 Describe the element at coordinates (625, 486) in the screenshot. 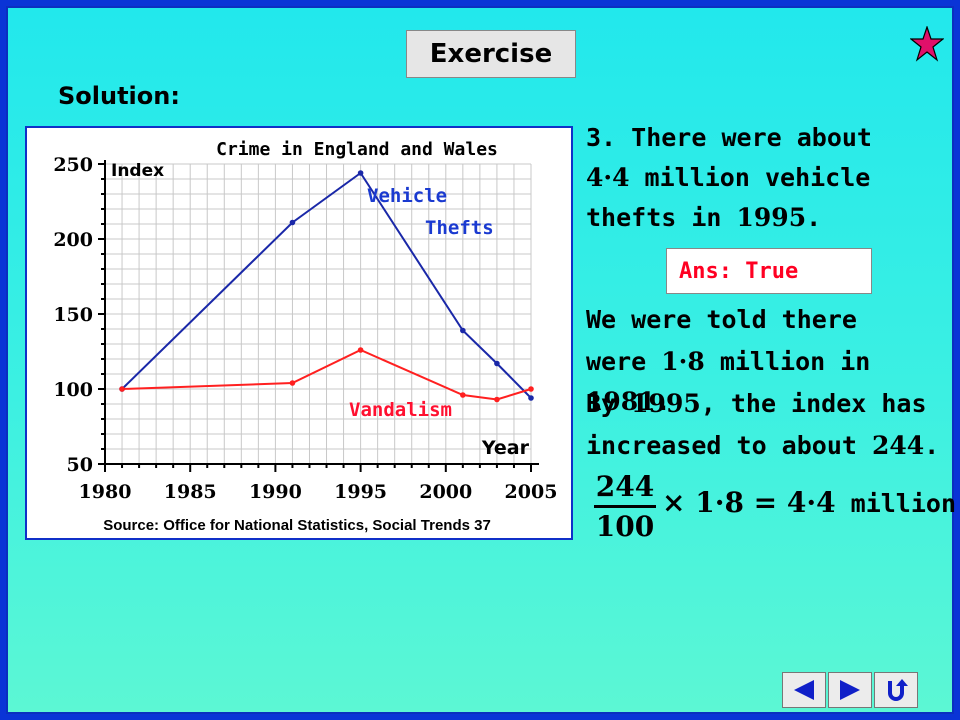

I see `fraction-numerator: 244` at that location.